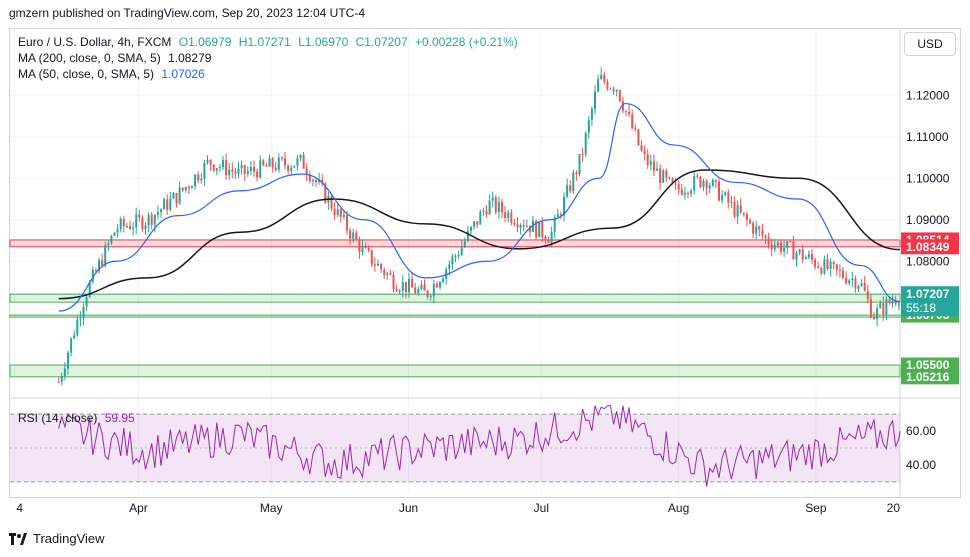  Describe the element at coordinates (928, 261) in the screenshot. I see `price-tick-label: 1.08000` at that location.